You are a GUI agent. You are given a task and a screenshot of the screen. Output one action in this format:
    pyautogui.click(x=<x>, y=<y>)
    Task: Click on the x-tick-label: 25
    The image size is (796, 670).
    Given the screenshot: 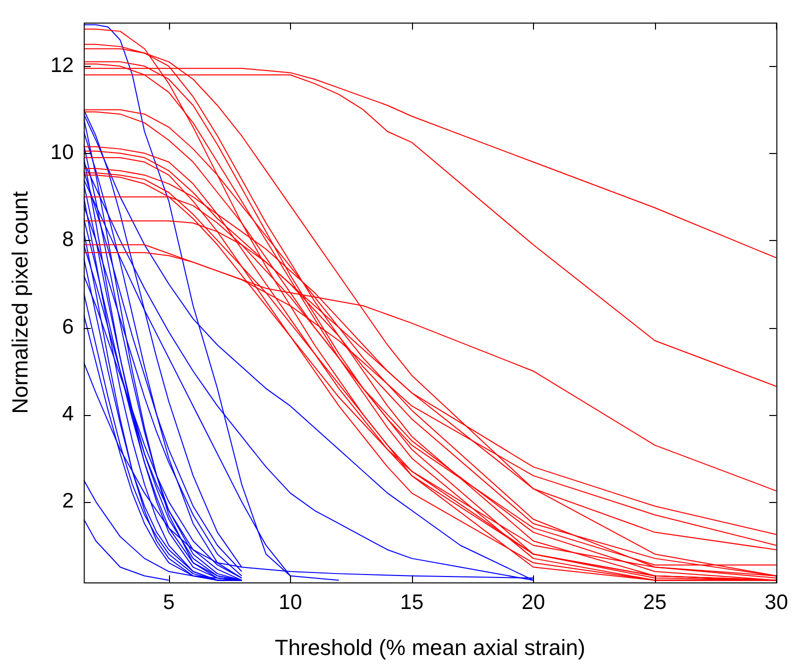 What is the action you would take?
    pyautogui.click(x=654, y=602)
    